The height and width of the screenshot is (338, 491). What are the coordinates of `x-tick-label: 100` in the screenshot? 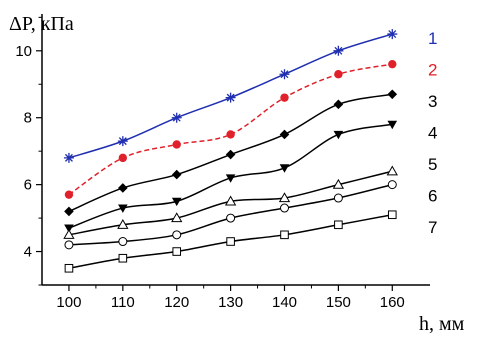 It's located at (68, 302).